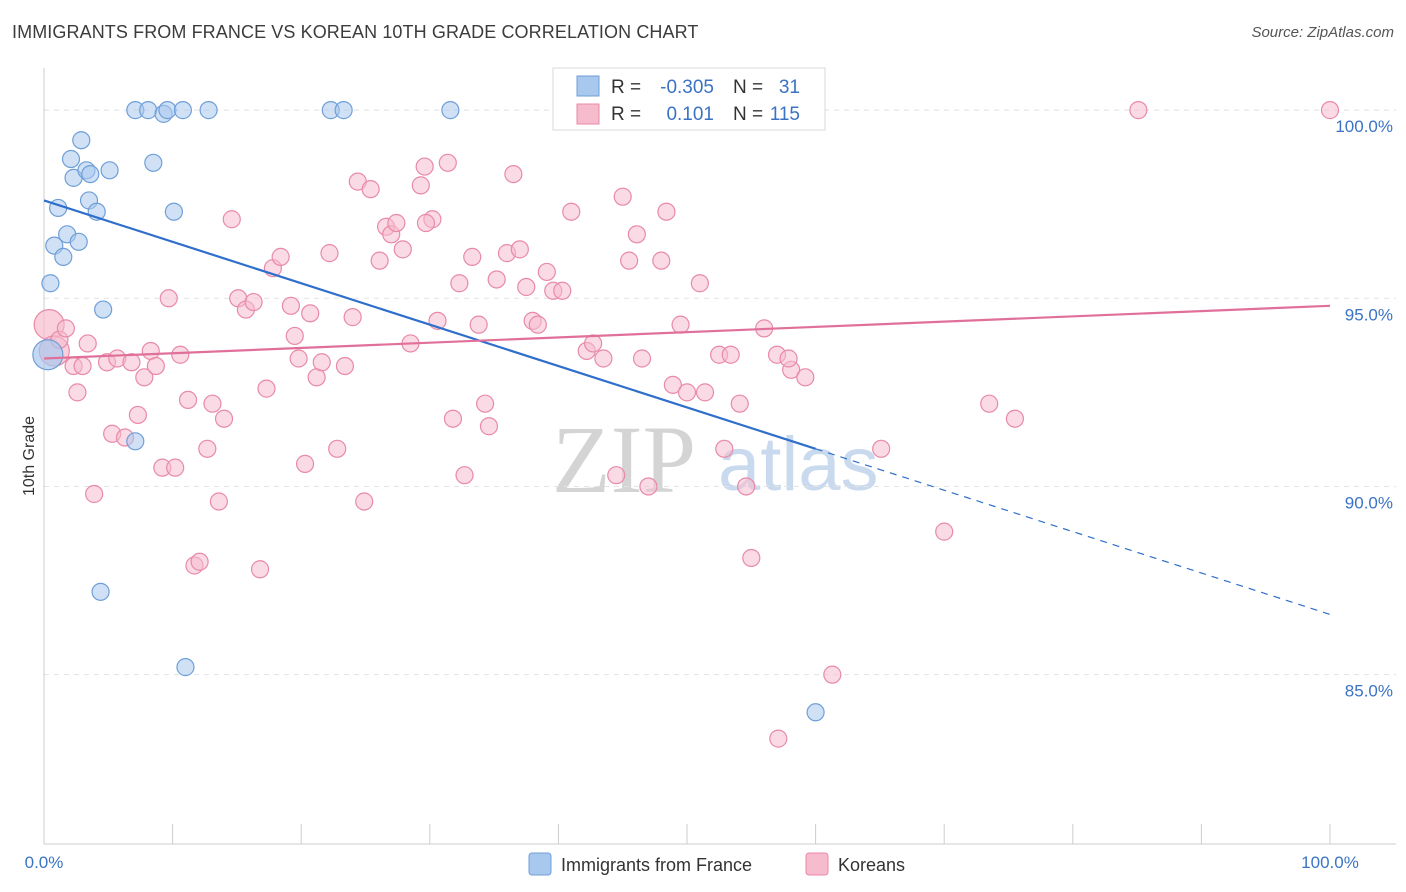  Describe the element at coordinates (1364, 409) in the screenshot. I see `y-axis-tick-labels: 85.0% 90.0% 95.0% 100.0%` at that location.